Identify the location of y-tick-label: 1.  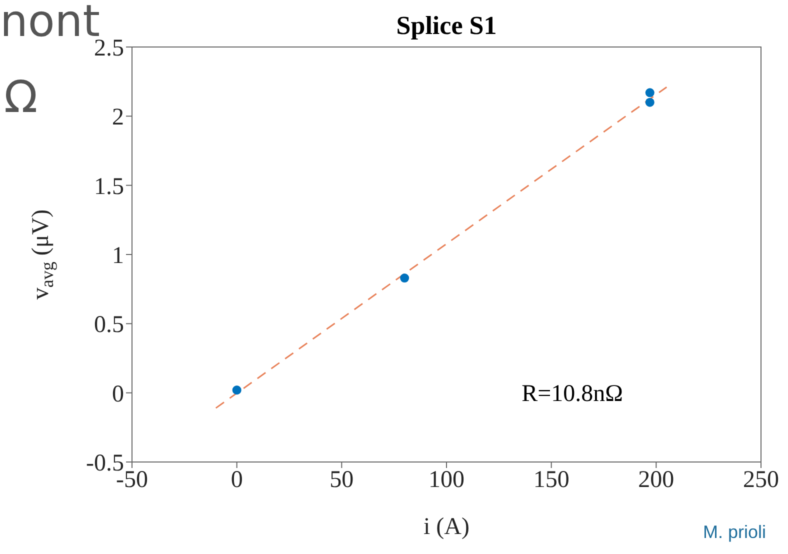
(118, 256).